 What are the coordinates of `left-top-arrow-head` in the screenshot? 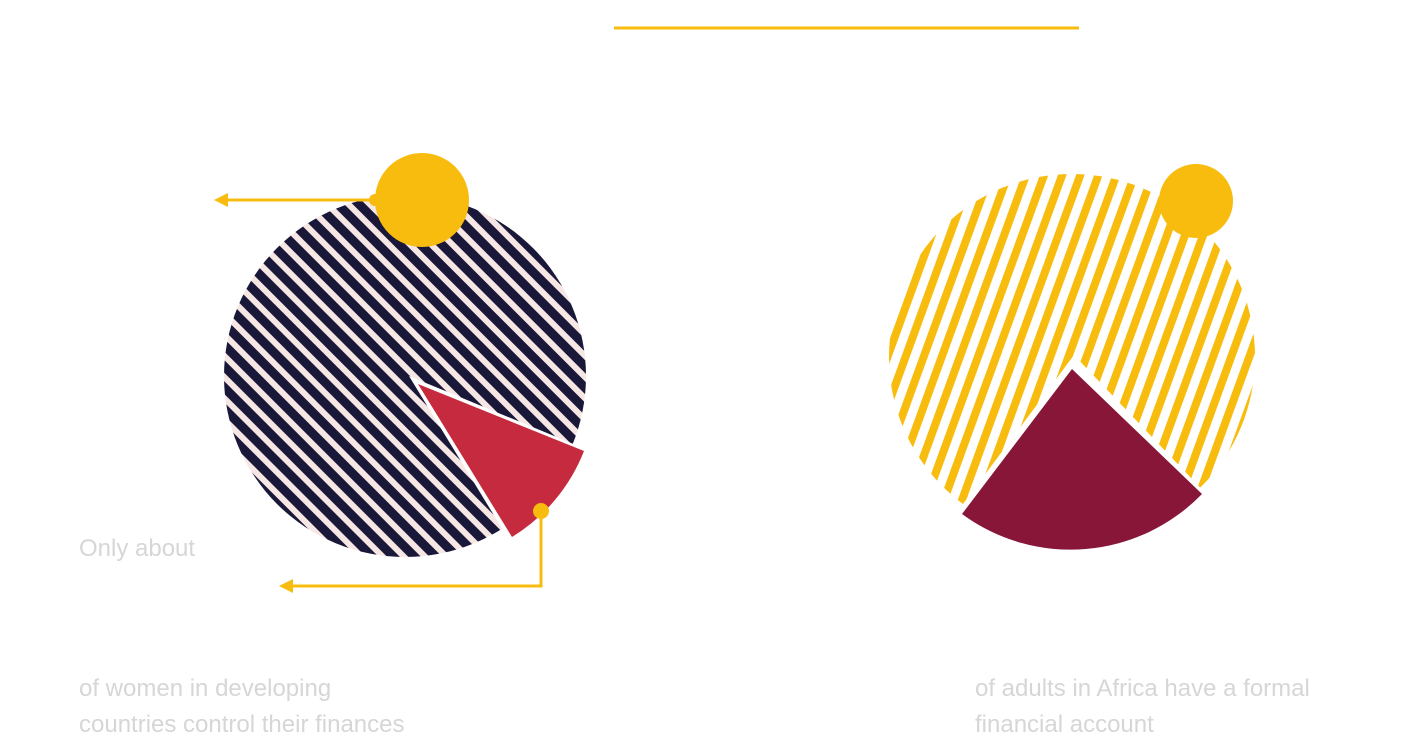 It's located at (221, 200).